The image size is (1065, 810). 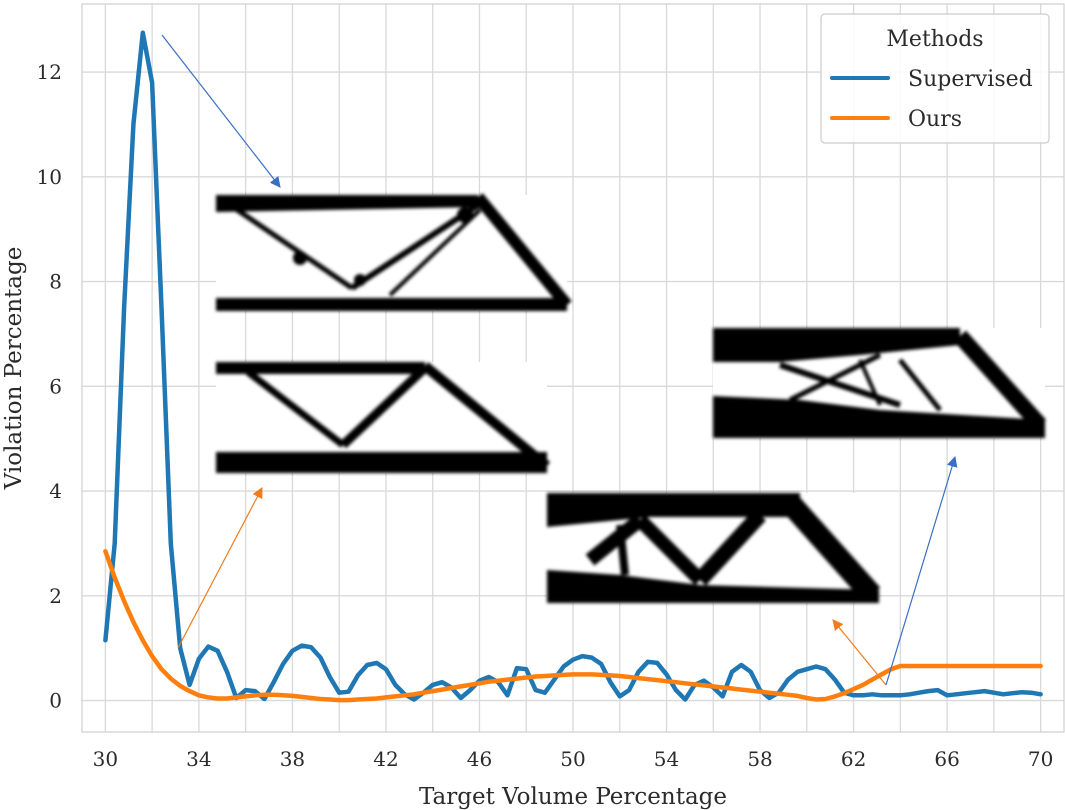 I want to click on arrow-ours-low, so click(x=220, y=568).